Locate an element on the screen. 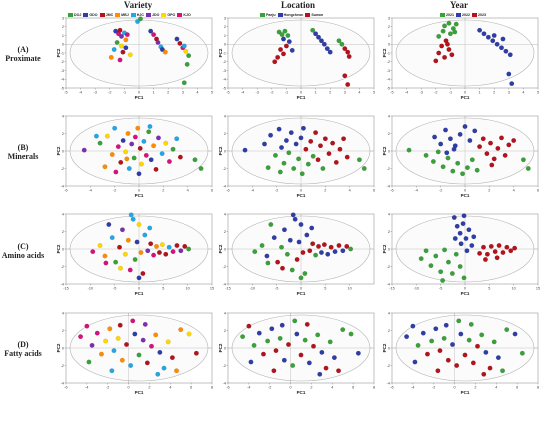 Image resolution: width=550 pixels, height=424 pixels. legend-item: 2023 is located at coordinates (479, 14).